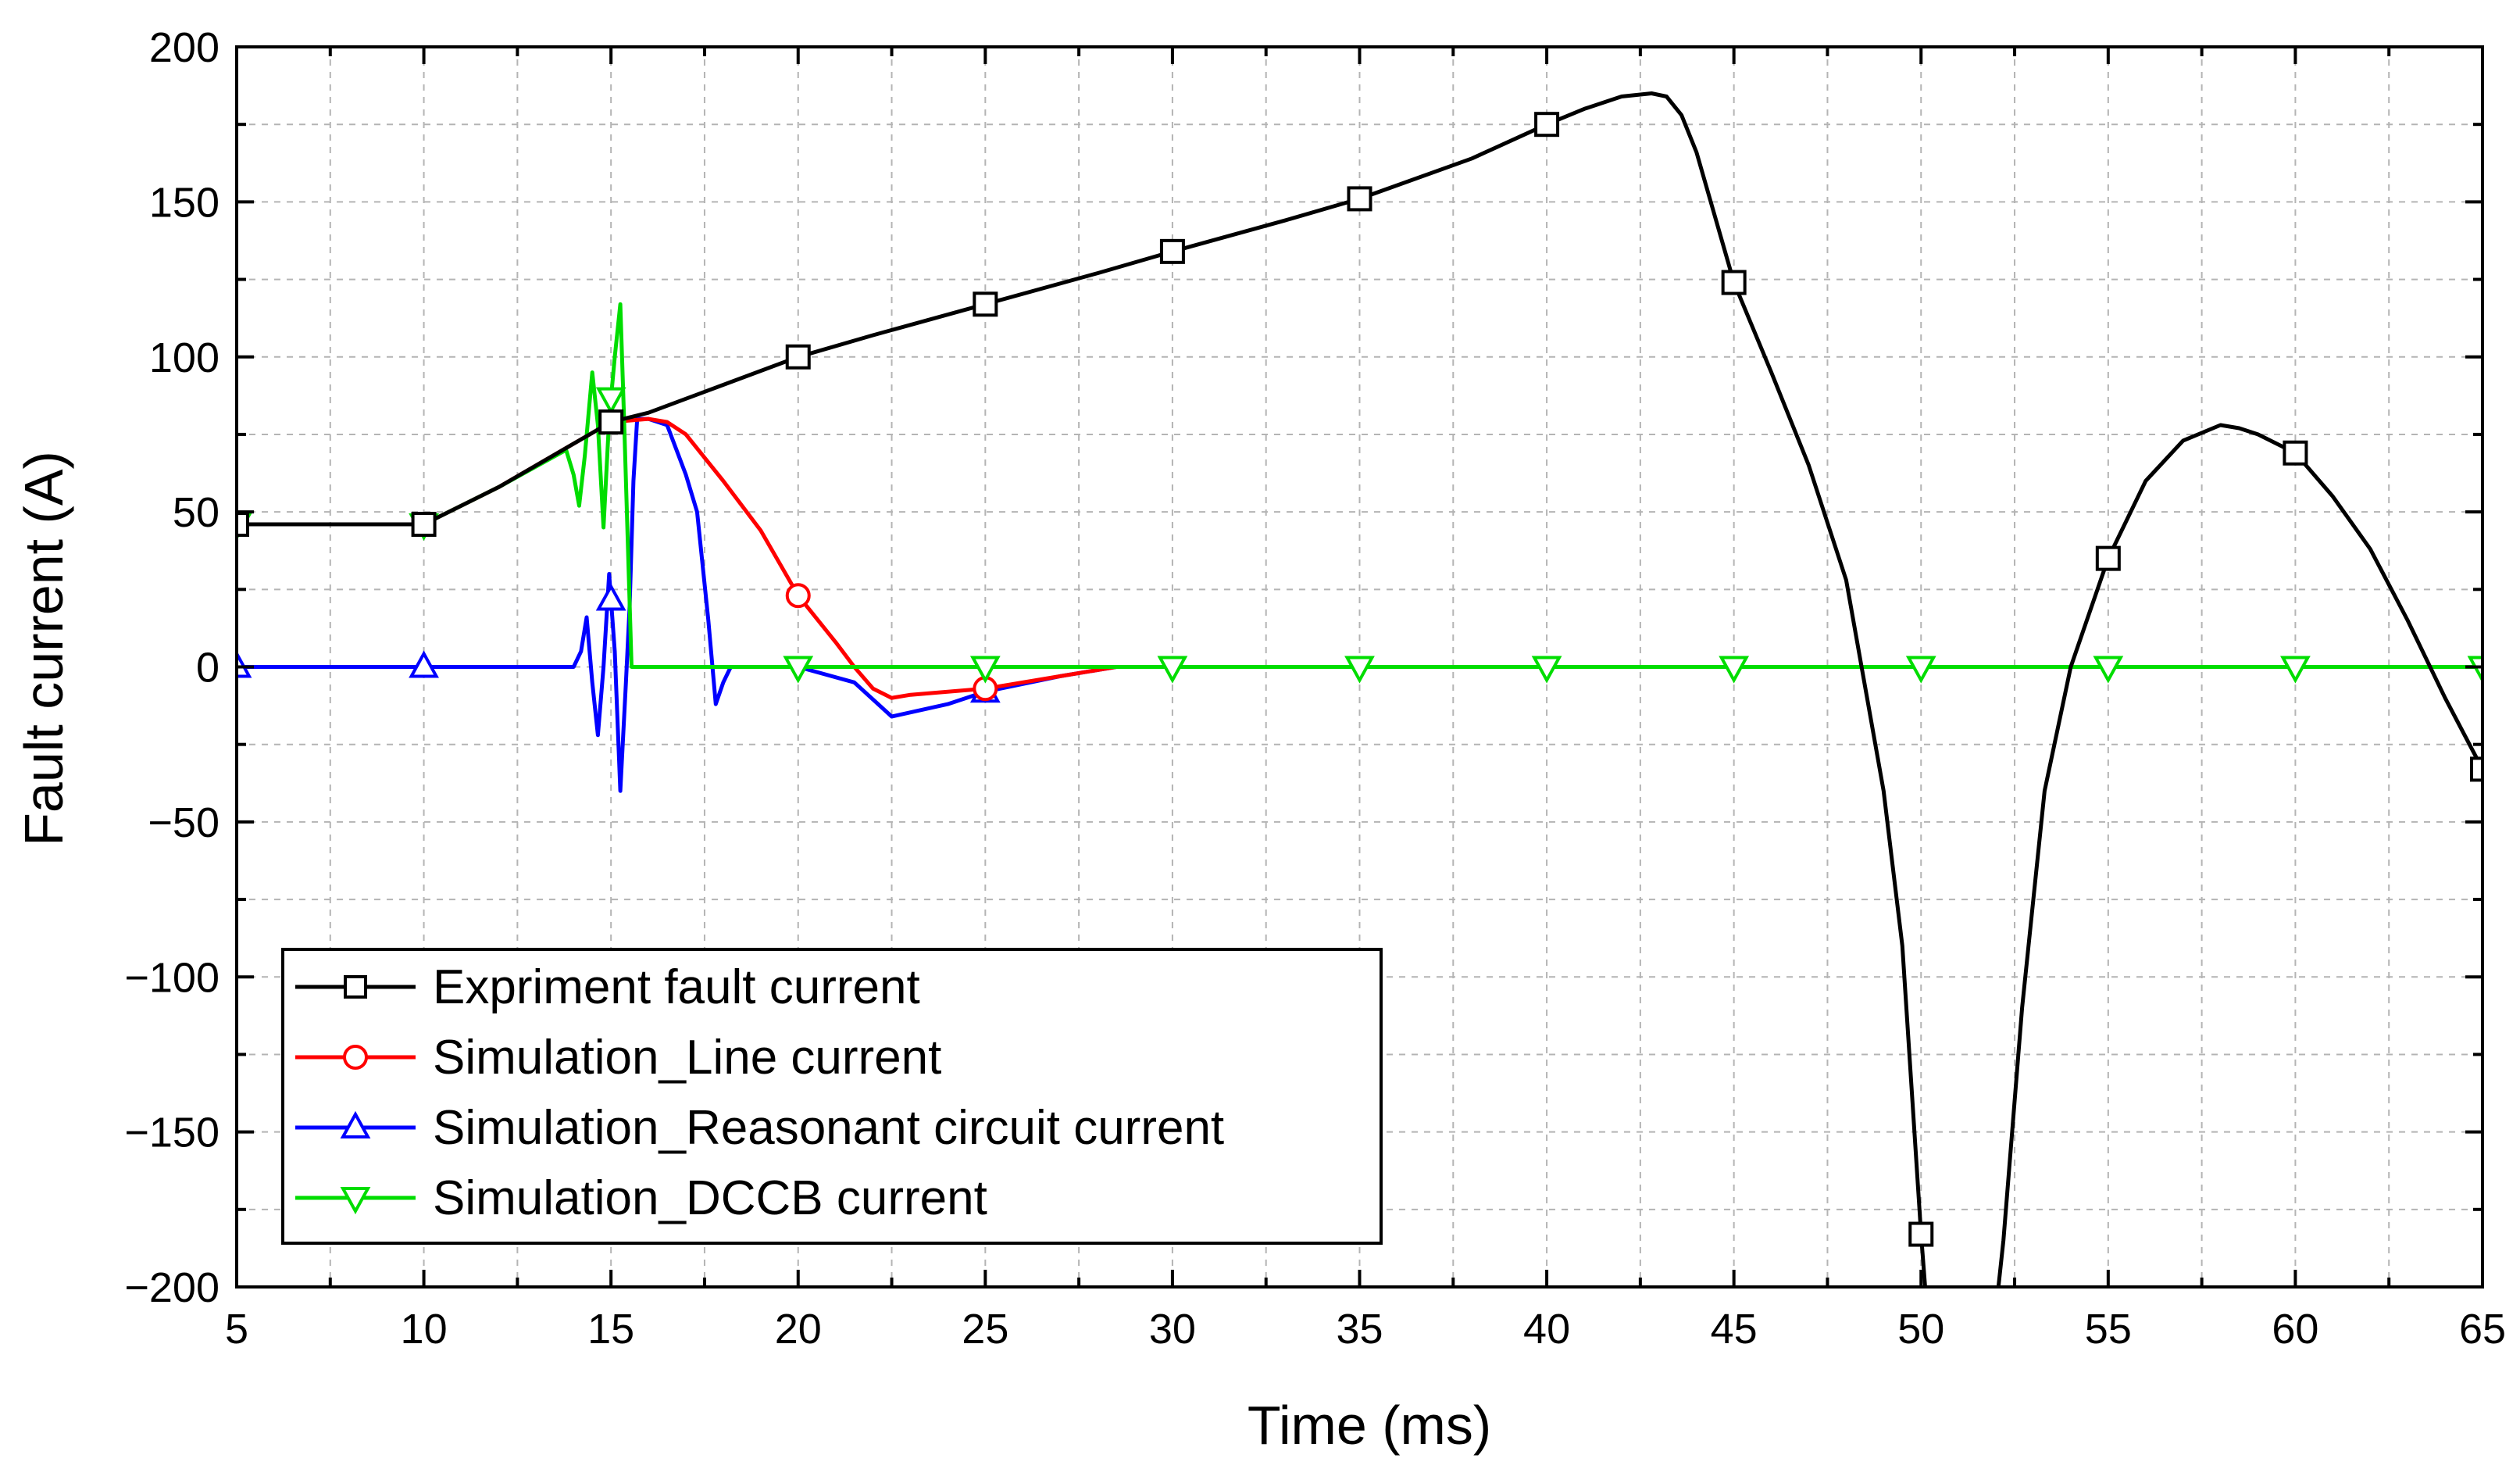 This screenshot has height=1469, width=2520. I want to click on legend-entry-experiment: Expriment fault current, so click(607, 987).